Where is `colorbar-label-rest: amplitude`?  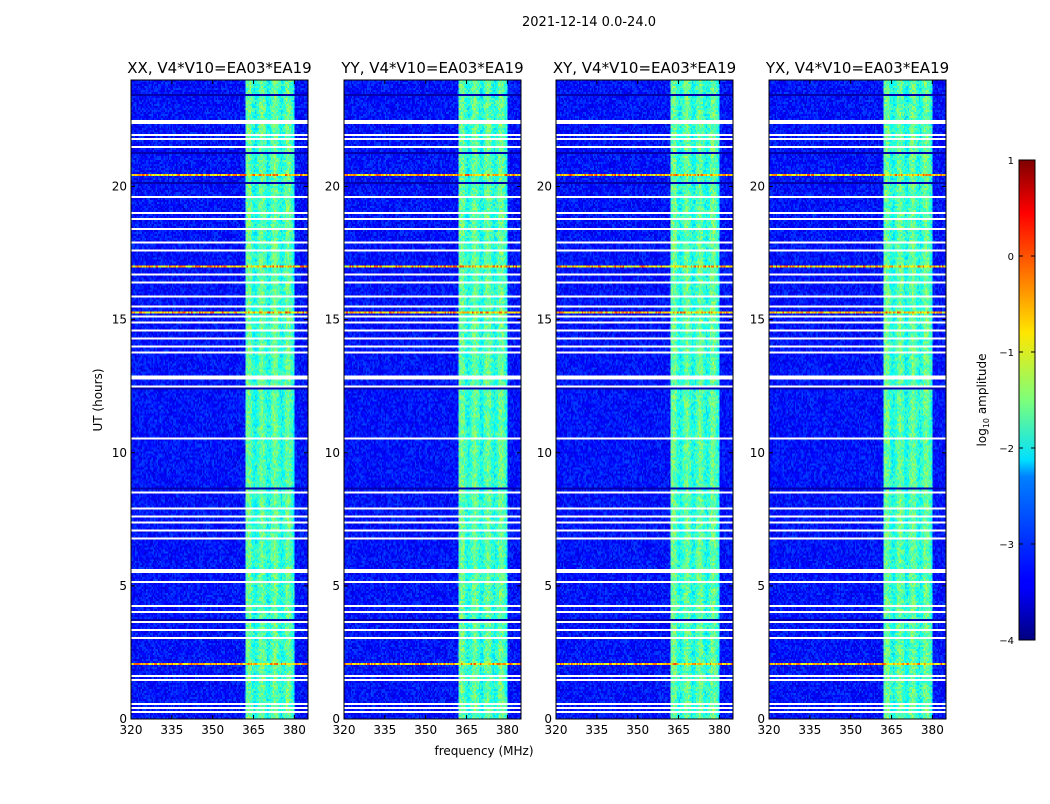
colorbar-label-rest: amplitude is located at coordinates (982, 386).